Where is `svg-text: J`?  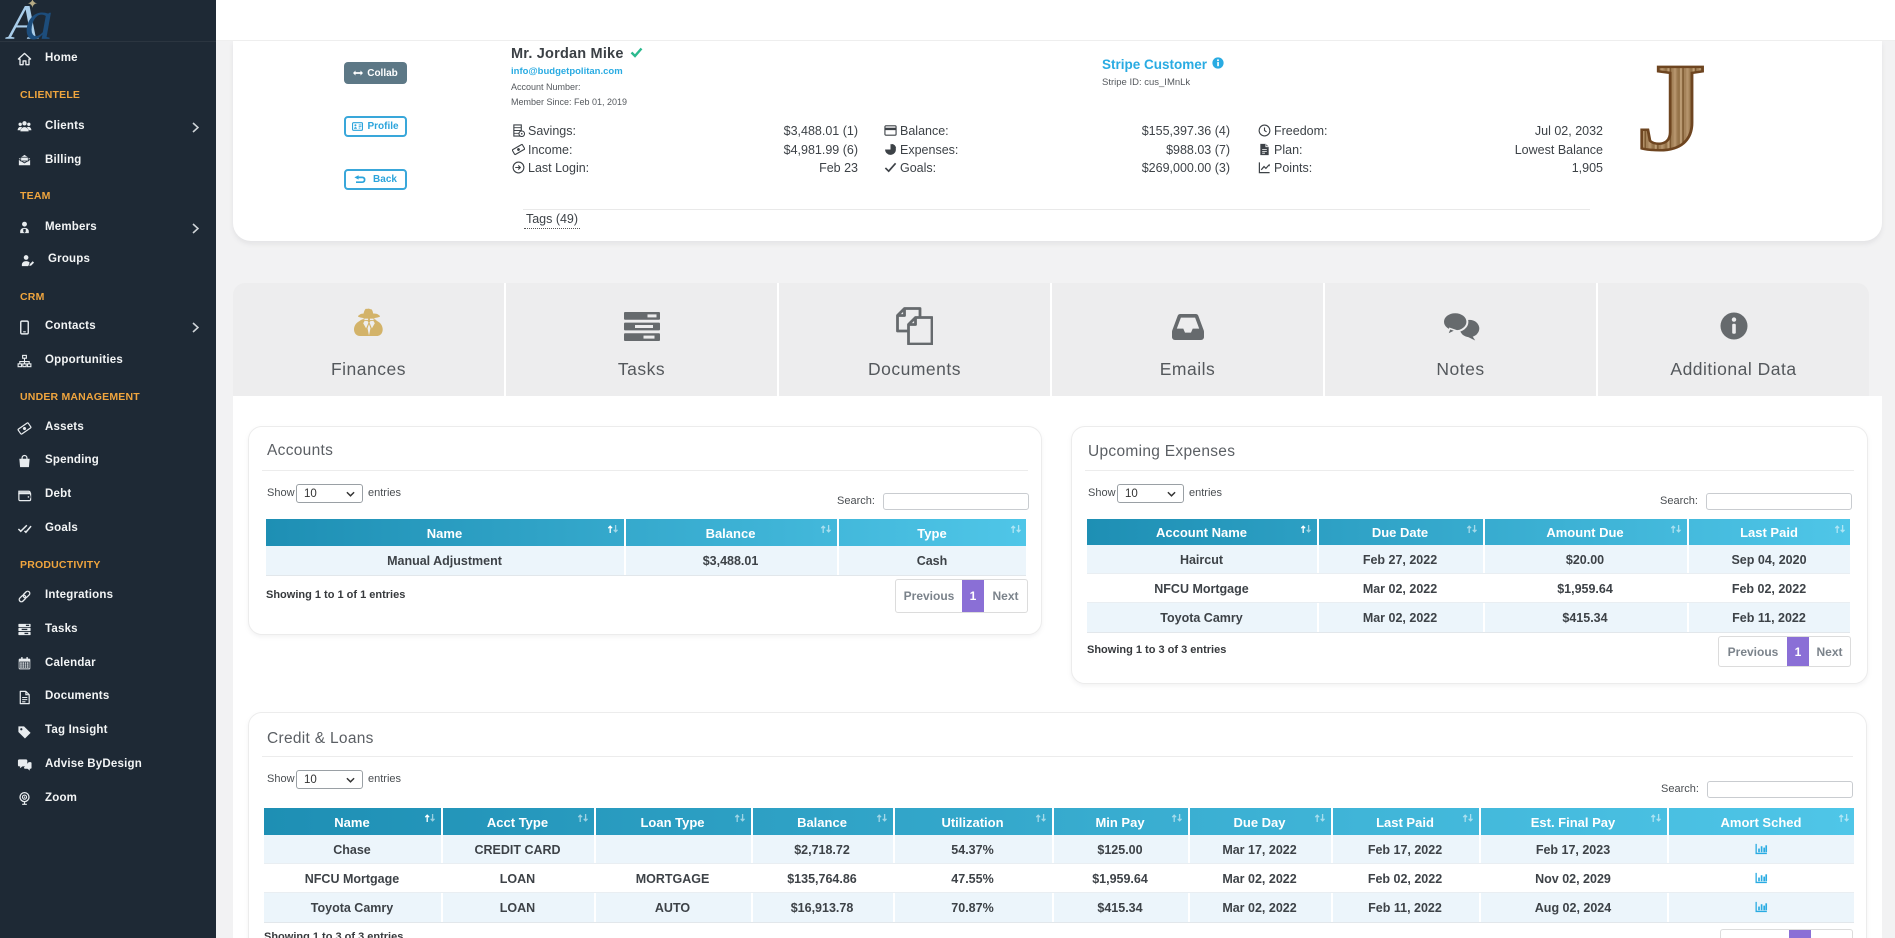
svg-text: J is located at coordinates (1670, 108).